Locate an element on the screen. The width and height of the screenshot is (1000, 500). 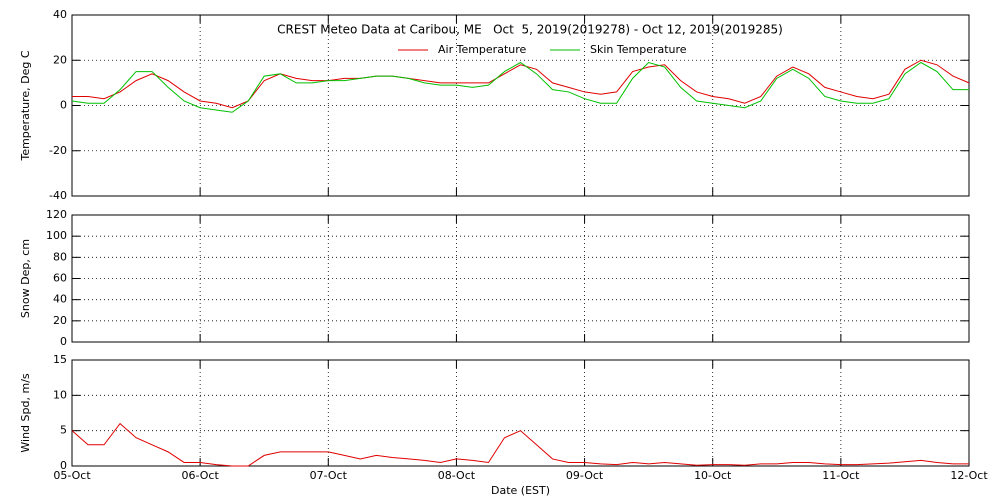
y-tick-label: -40 is located at coordinates (58, 195).